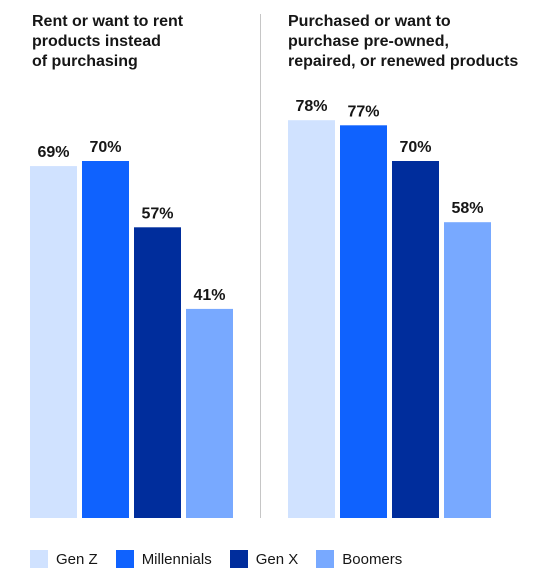  Describe the element at coordinates (372, 559) in the screenshot. I see `legend-label: Boomers` at that location.